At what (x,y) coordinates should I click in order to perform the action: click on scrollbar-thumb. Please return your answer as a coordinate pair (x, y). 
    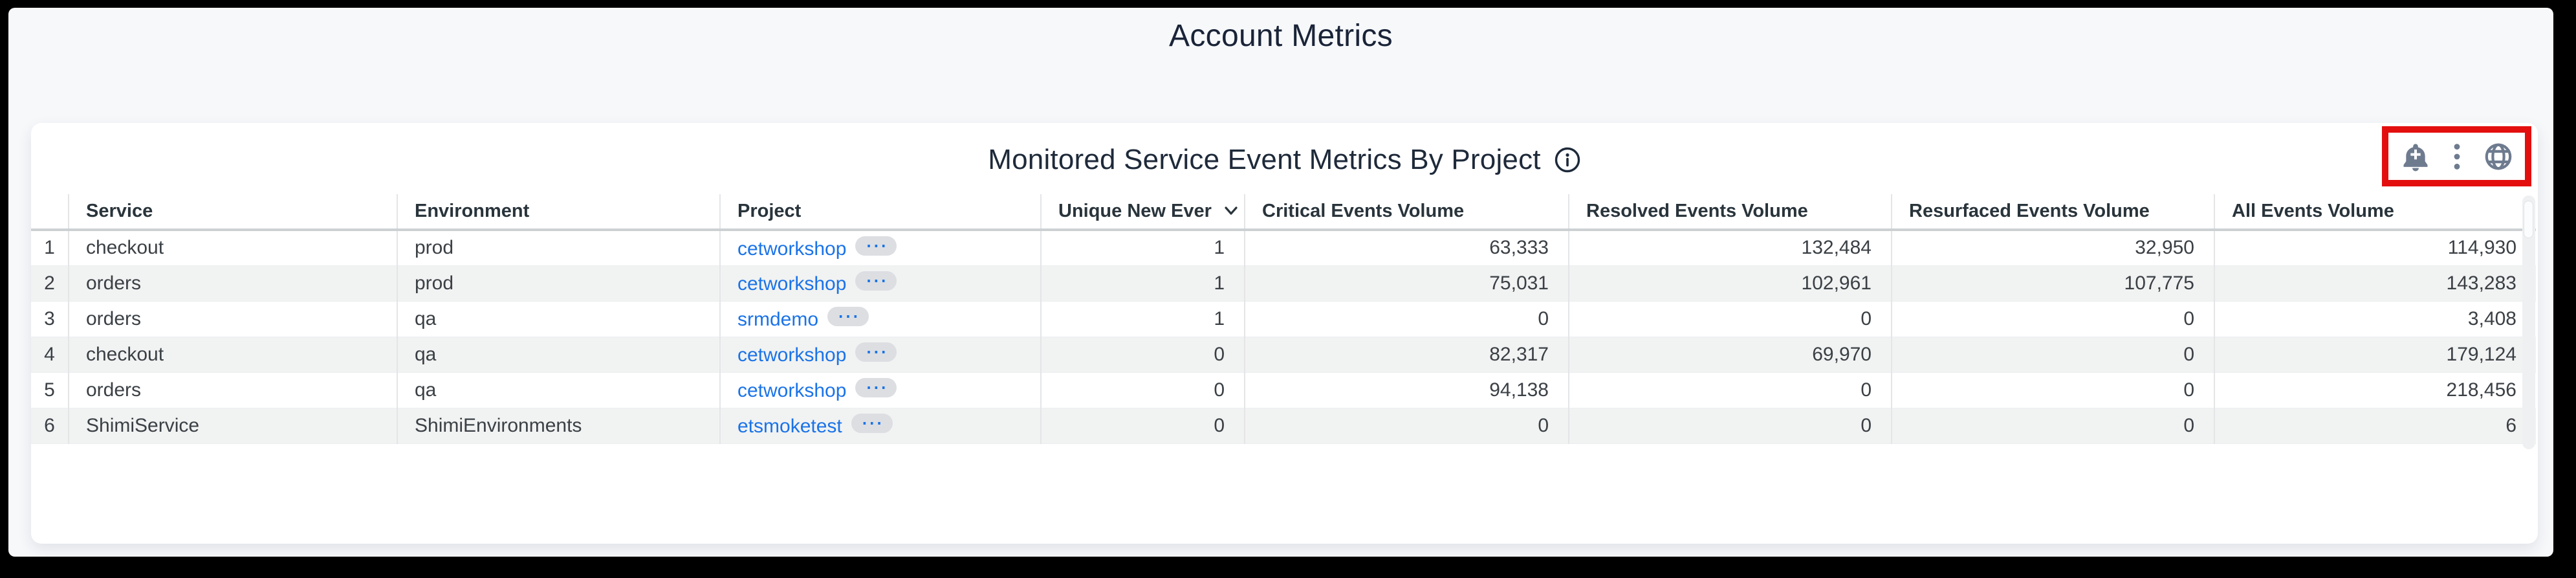
    Looking at the image, I should click on (2528, 219).